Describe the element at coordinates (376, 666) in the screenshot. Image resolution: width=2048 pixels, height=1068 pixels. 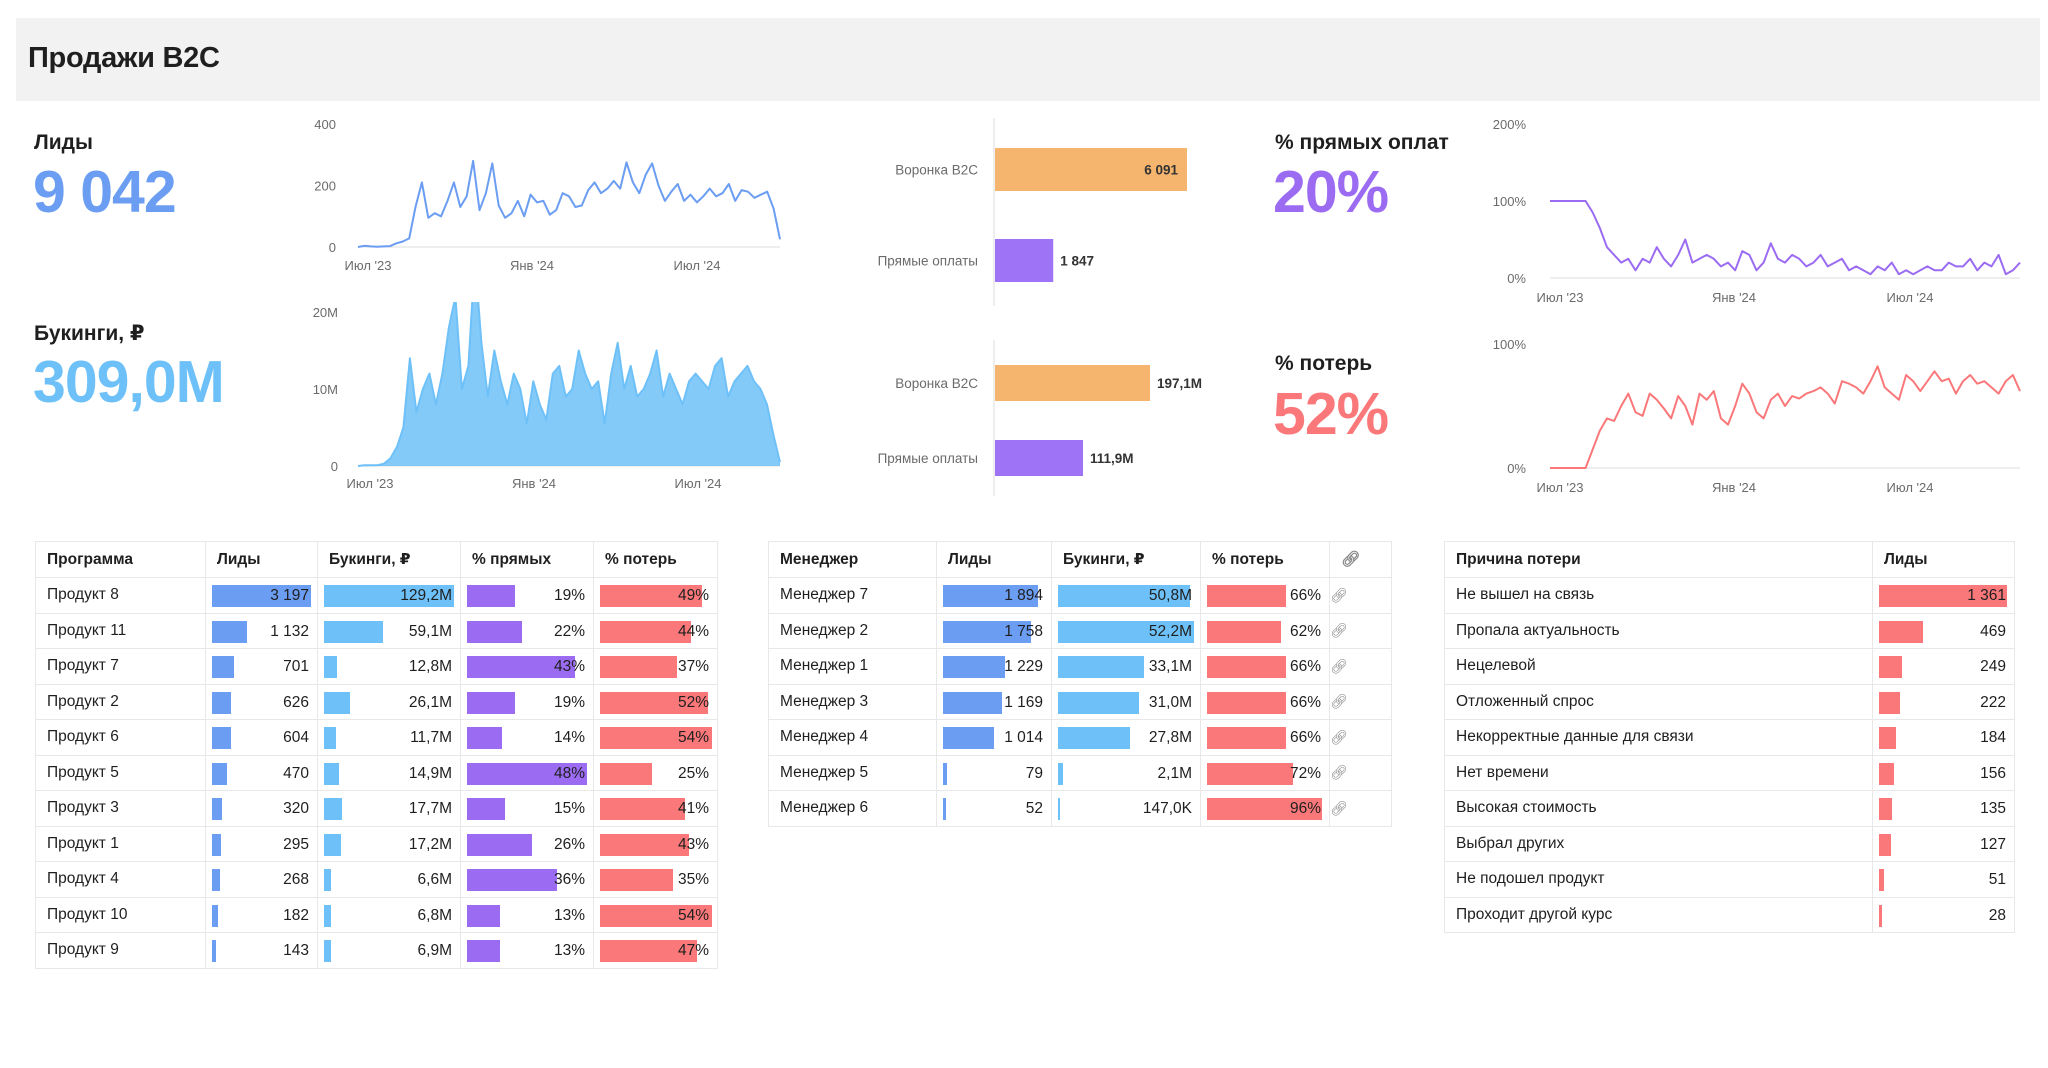
I see `table-row: Продукт 7 701 12,8M 43% 37%` at that location.